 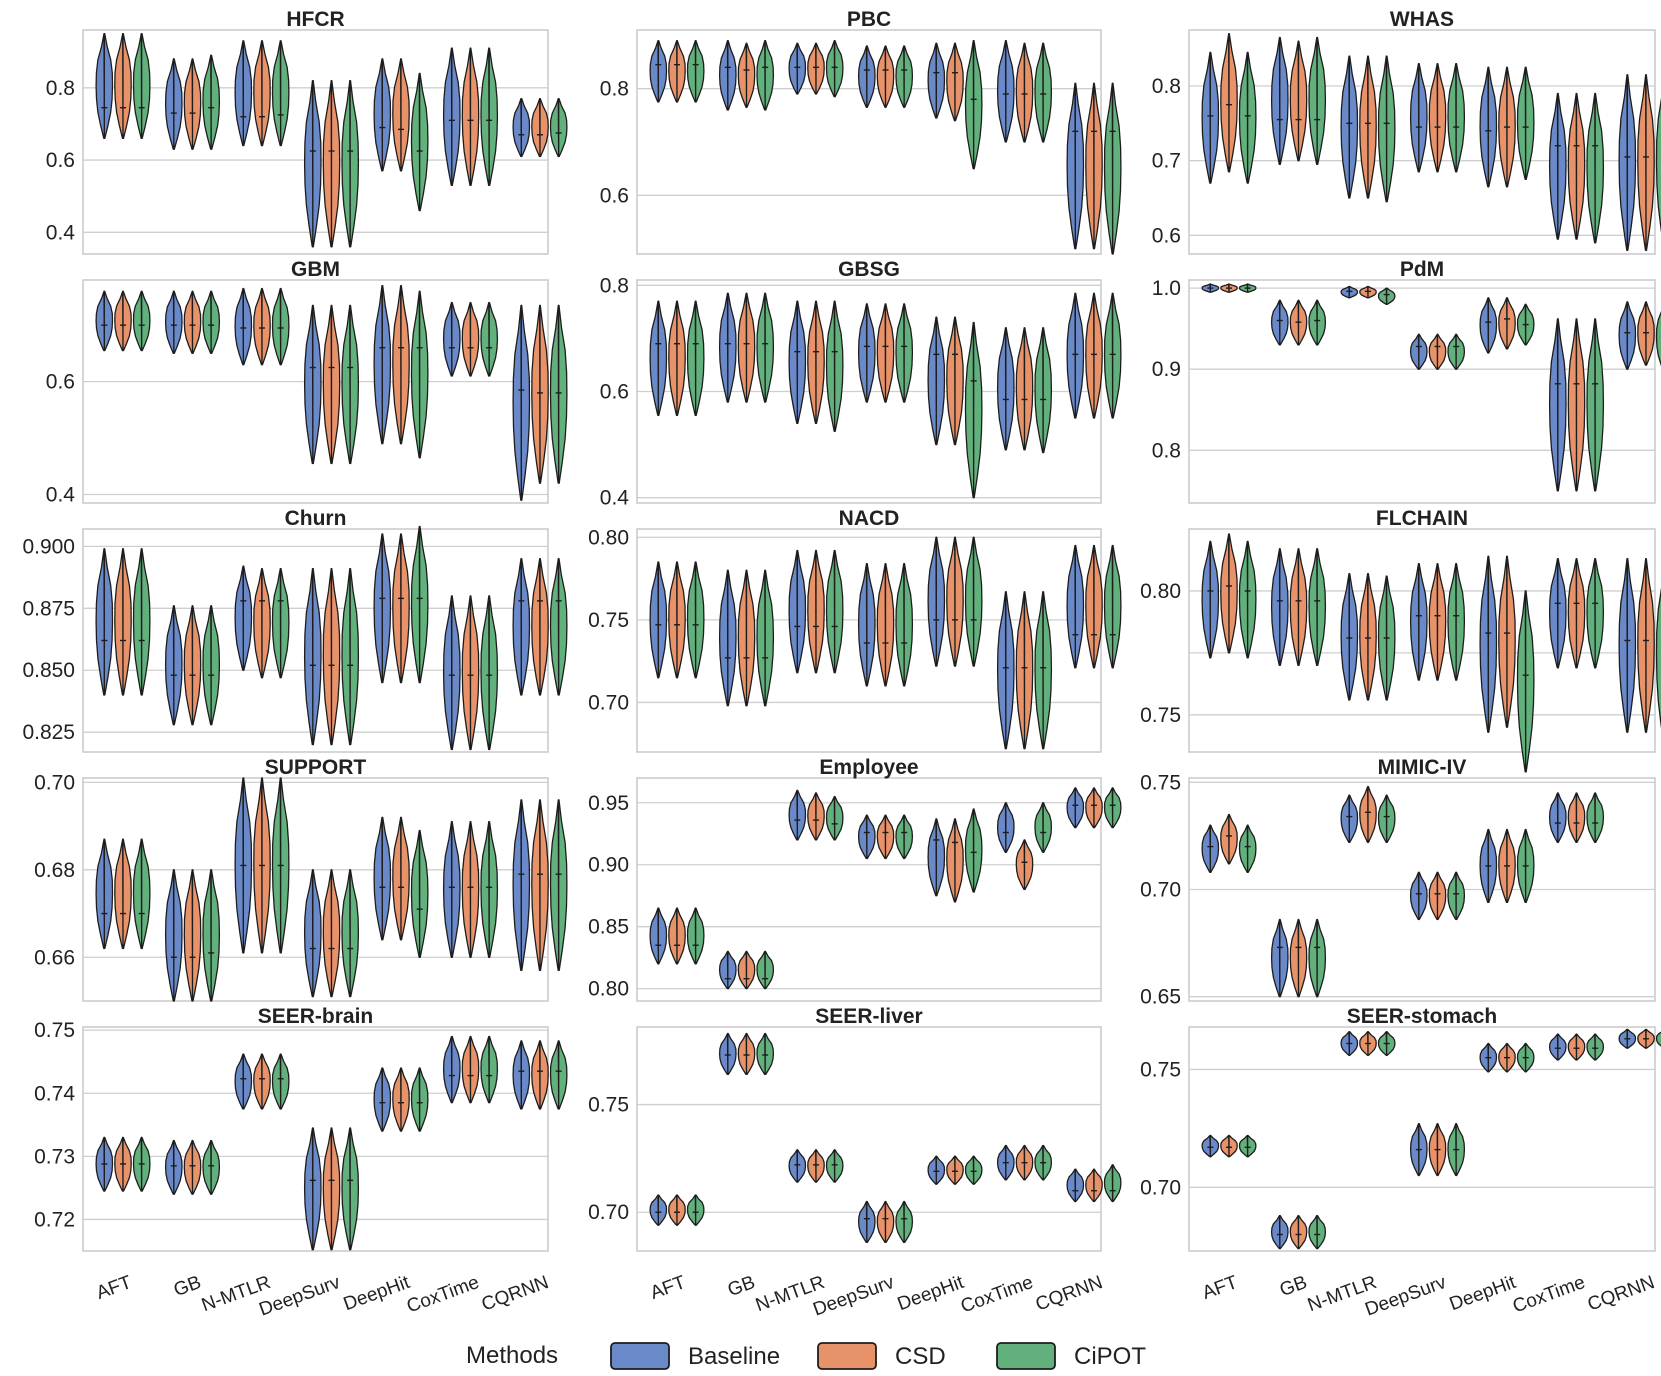 I want to click on panel-support: 0.66 0.68 0.70 SUPPORT, so click(x=301, y=879).